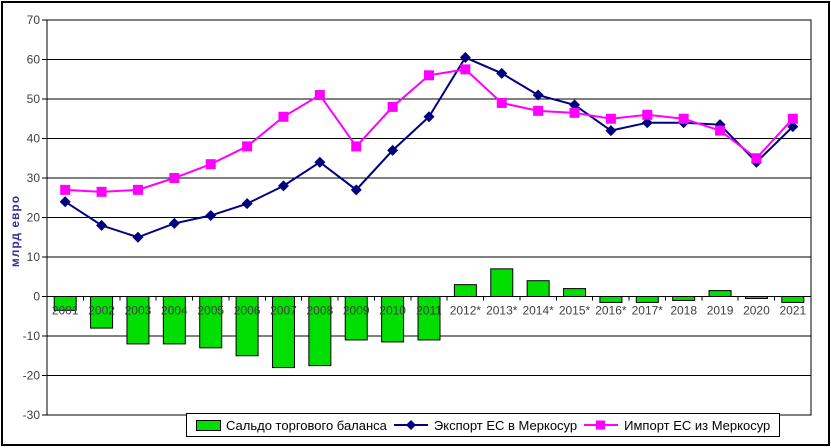 This screenshot has height=448, width=831. I want to click on x-tick-label: 2016*, so click(611, 311).